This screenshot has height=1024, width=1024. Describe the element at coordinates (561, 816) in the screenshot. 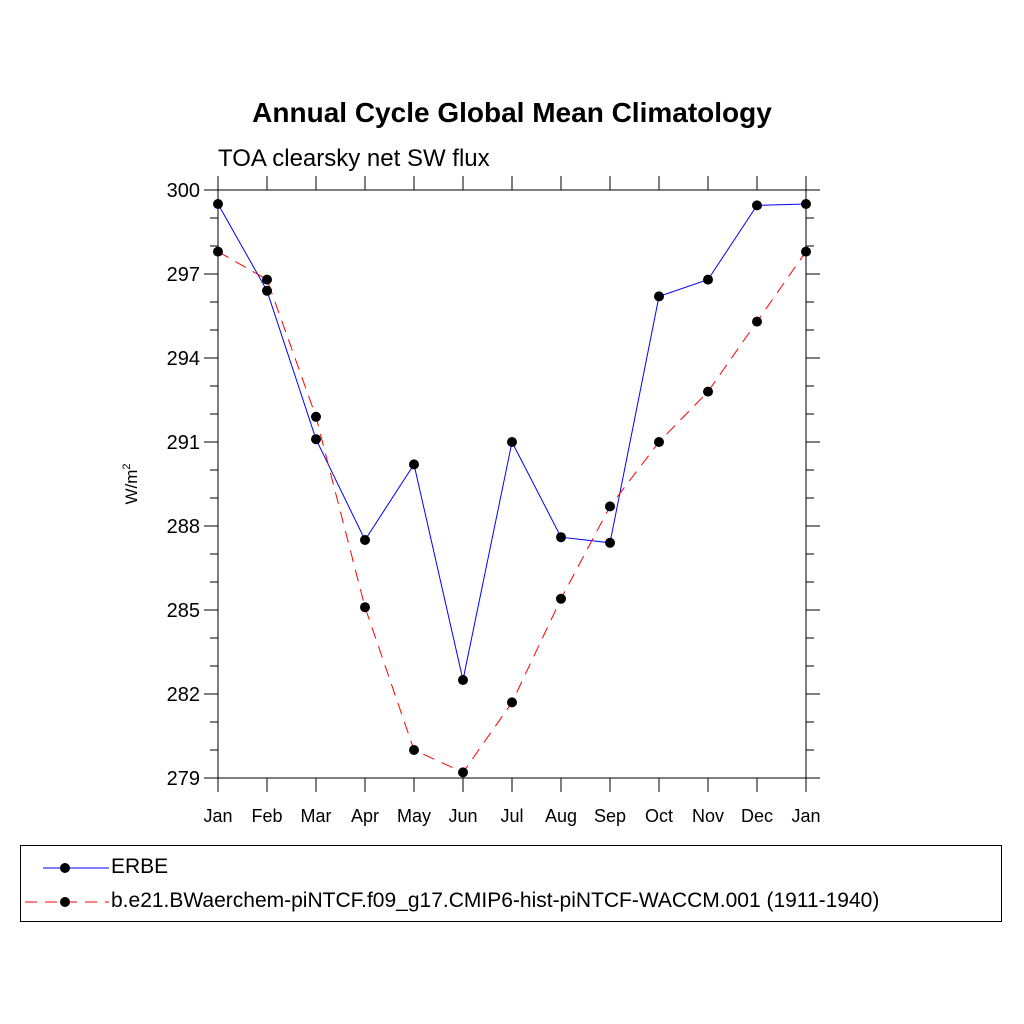

I see `x-tick-label: Aug` at that location.